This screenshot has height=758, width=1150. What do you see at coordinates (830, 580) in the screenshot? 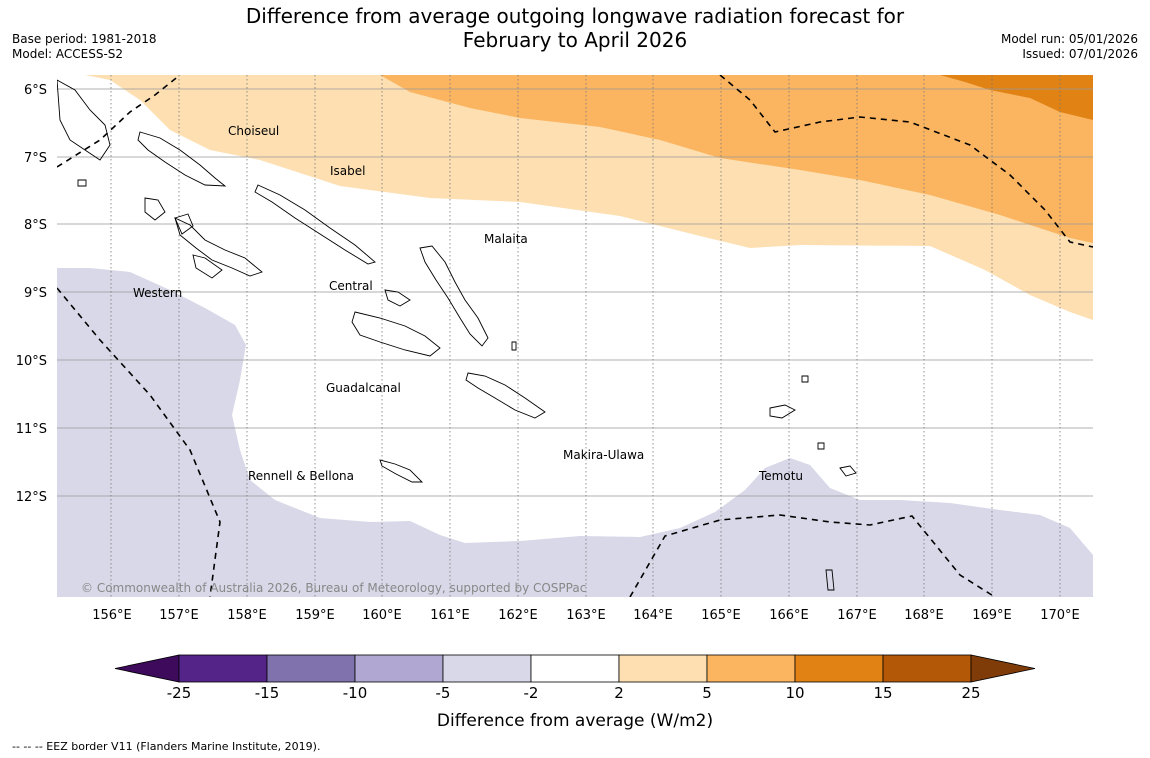
I see `island-anuta` at bounding box center [830, 580].